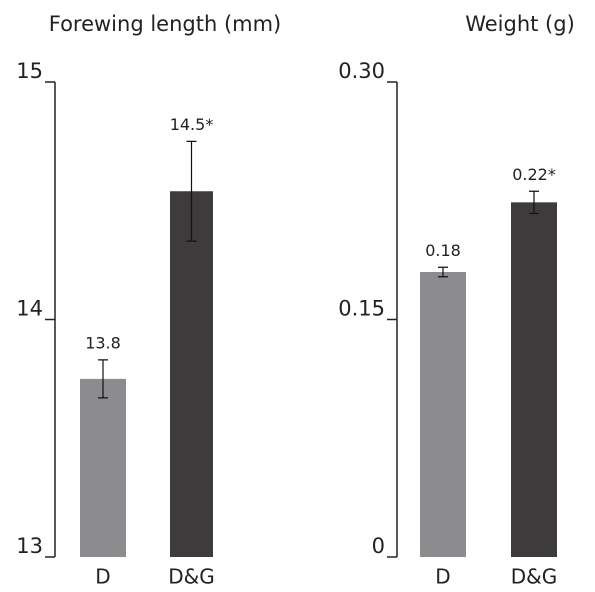  I want to click on chart-title: Weight (g), so click(520, 24).